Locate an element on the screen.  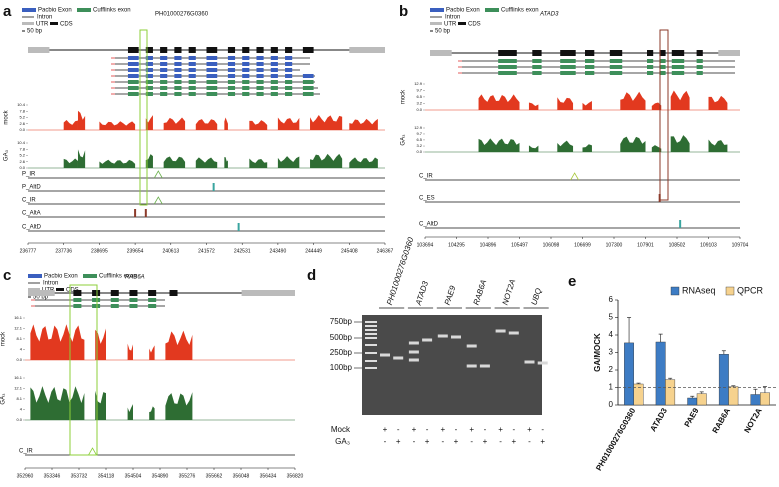
y-tick-label: 6.5 is located at coordinates (419, 96).